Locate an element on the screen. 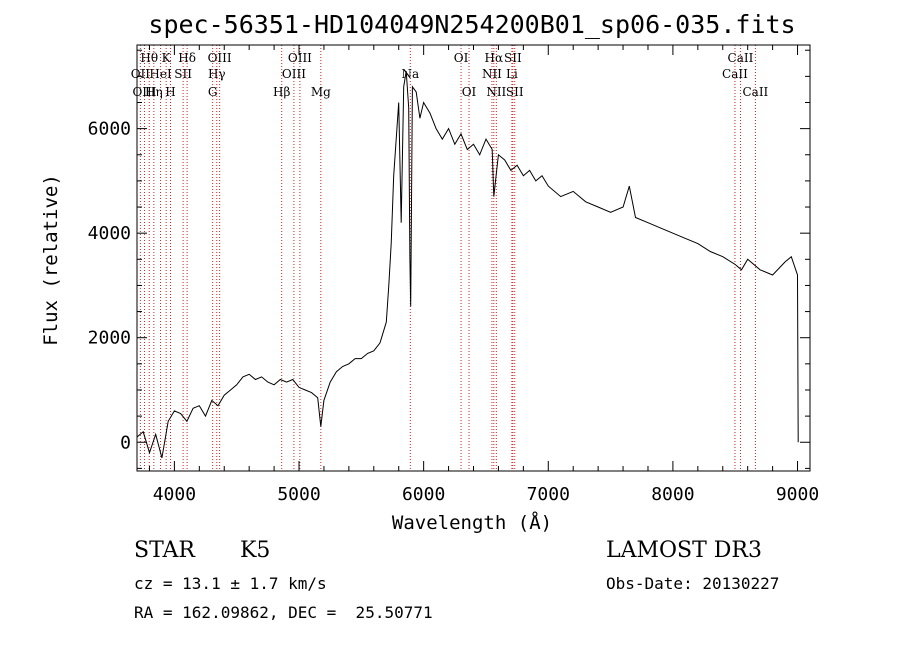 The width and height of the screenshot is (900, 649). x-tick-label: 6000 is located at coordinates (423, 494).